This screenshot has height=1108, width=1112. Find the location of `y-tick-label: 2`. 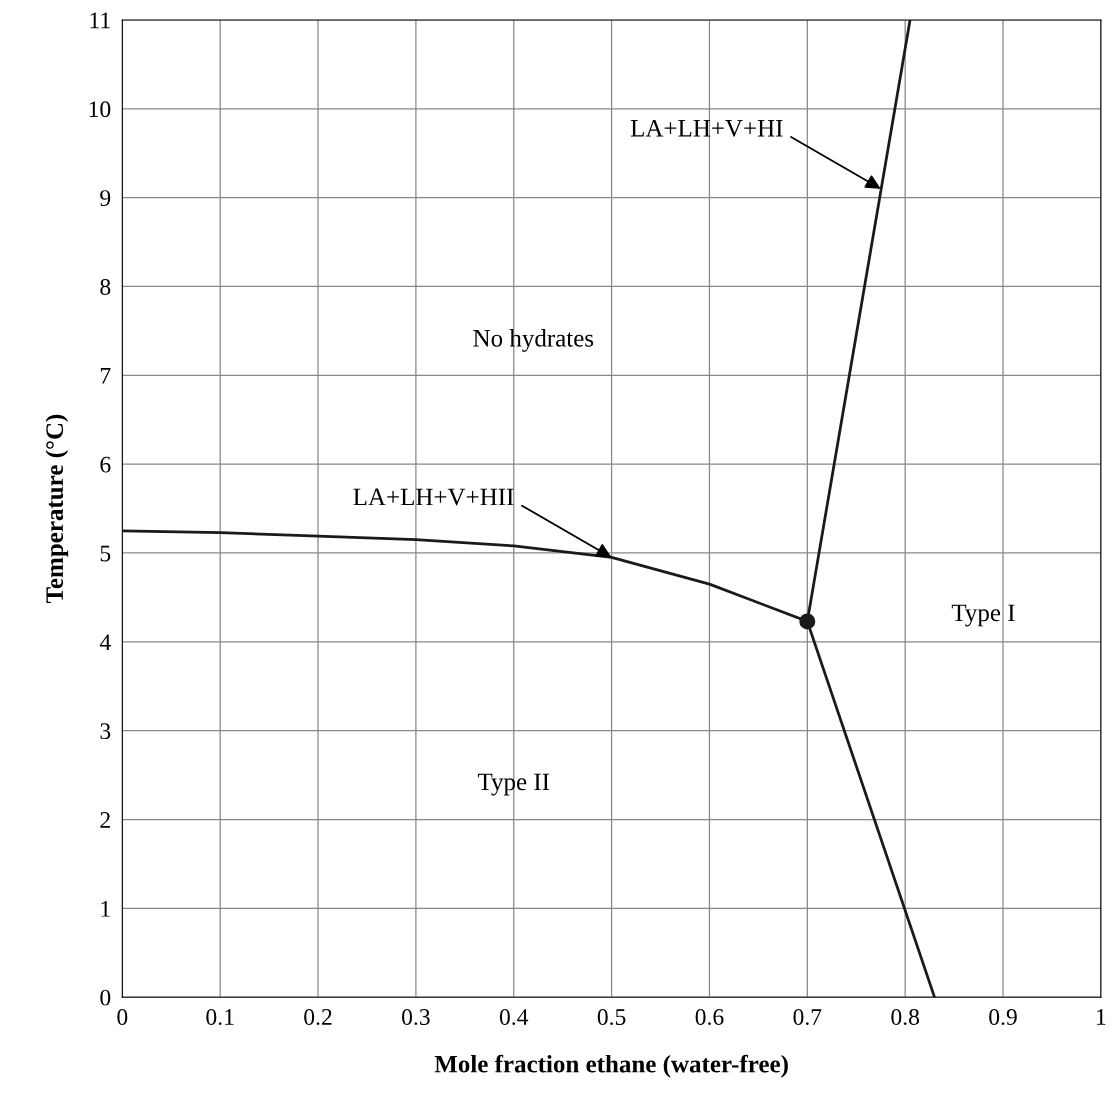

y-tick-label: 2 is located at coordinates (105, 820).